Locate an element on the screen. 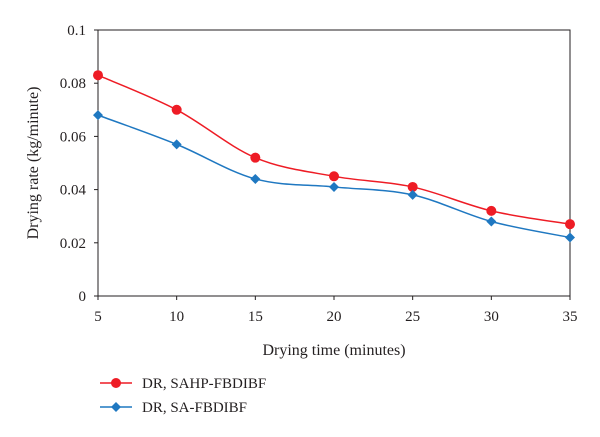 The width and height of the screenshot is (600, 437). legend-label: DR, SAHP-FBDIBF is located at coordinates (204, 384).